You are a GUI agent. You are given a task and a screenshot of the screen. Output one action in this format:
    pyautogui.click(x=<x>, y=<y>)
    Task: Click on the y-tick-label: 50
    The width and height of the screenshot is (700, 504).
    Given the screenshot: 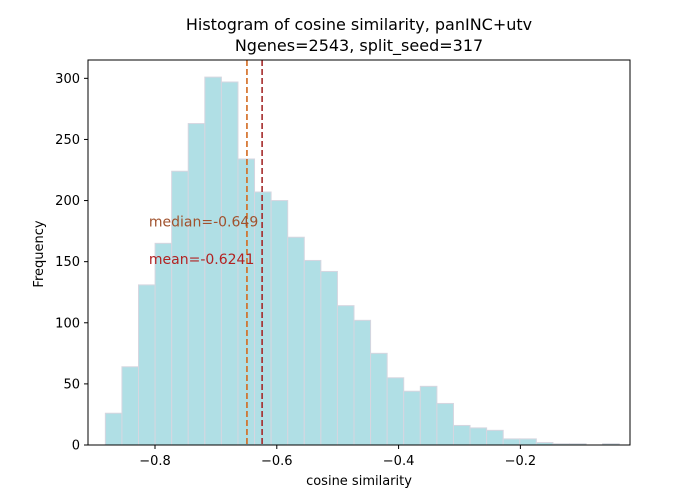 What is the action you would take?
    pyautogui.click(x=71, y=384)
    